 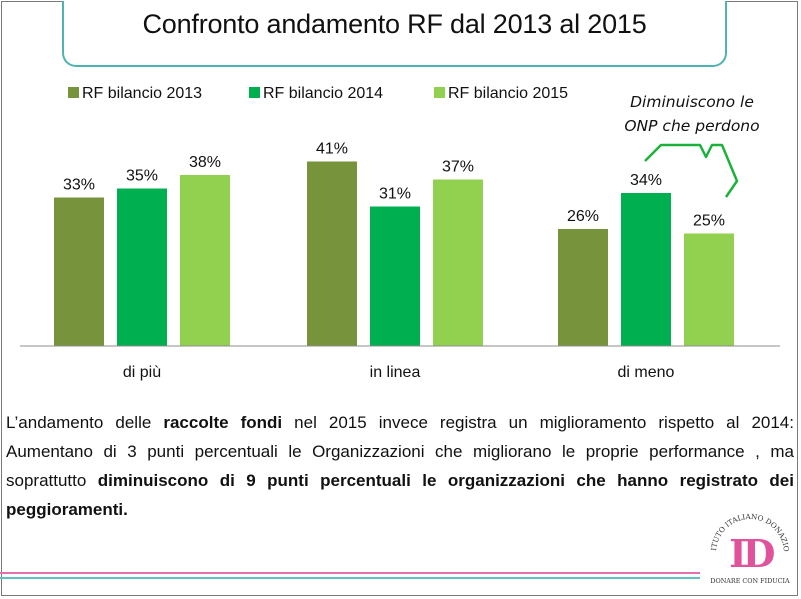 I want to click on decorative-line-pink, so click(x=350, y=573).